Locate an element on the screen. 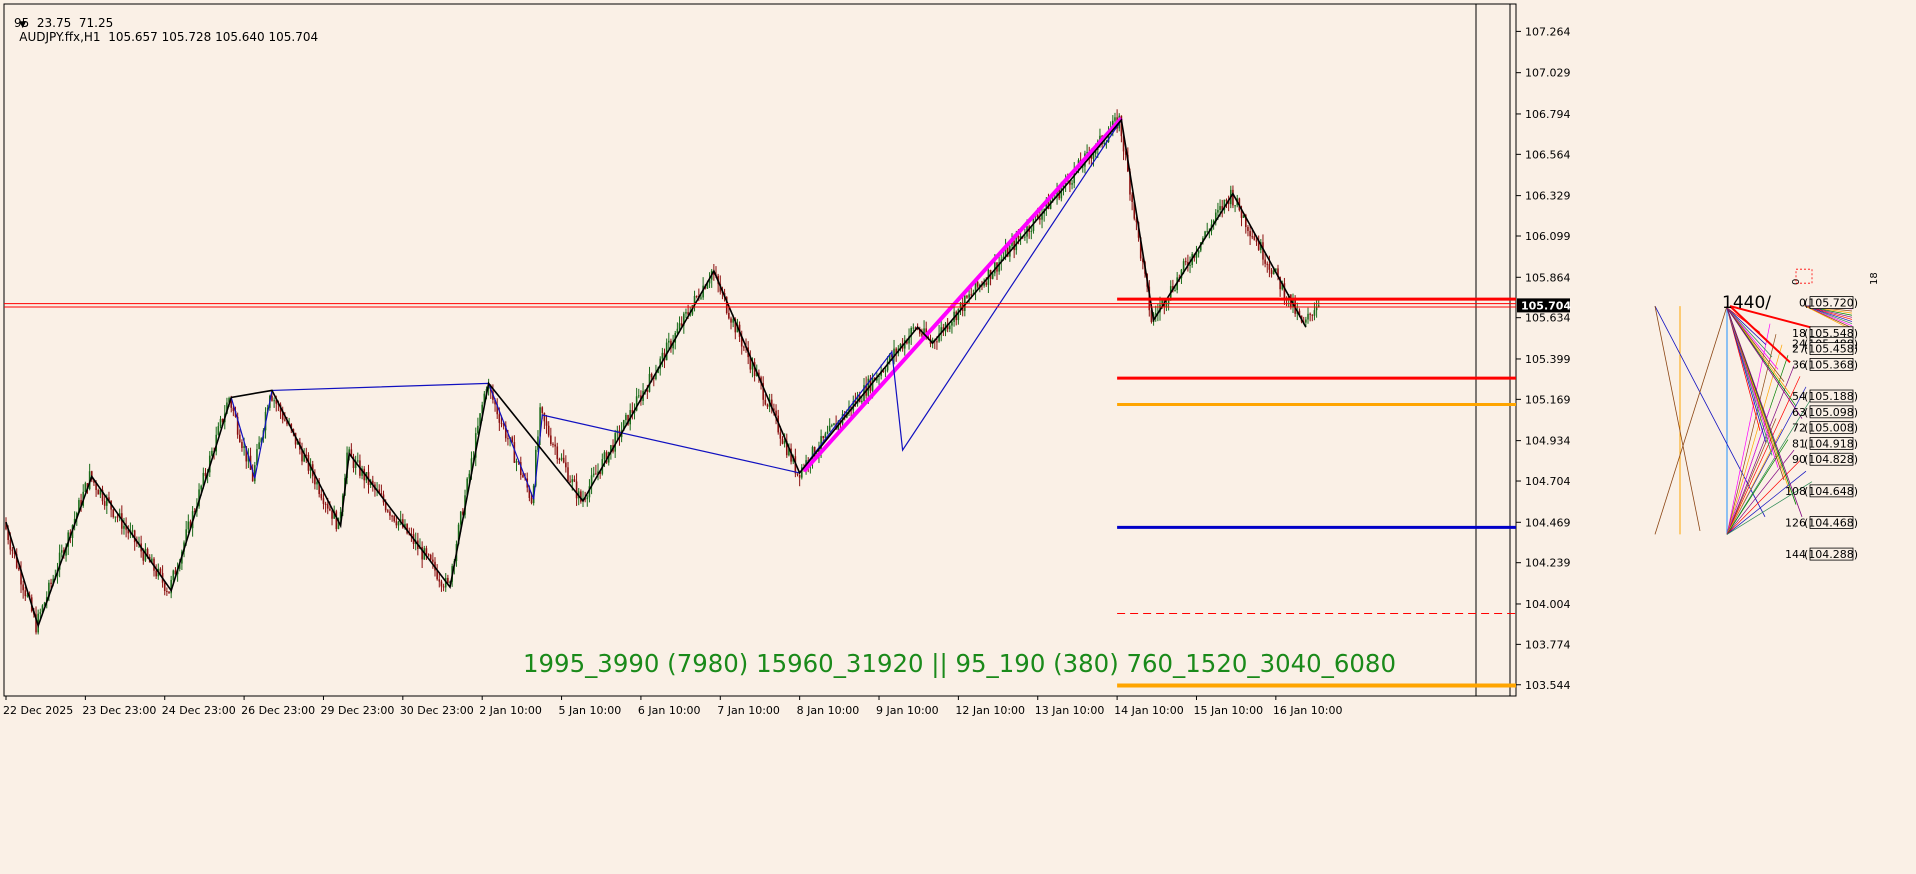 The width and height of the screenshot is (1916, 874). fan-label-price: (104.468) is located at coordinates (1831, 522).